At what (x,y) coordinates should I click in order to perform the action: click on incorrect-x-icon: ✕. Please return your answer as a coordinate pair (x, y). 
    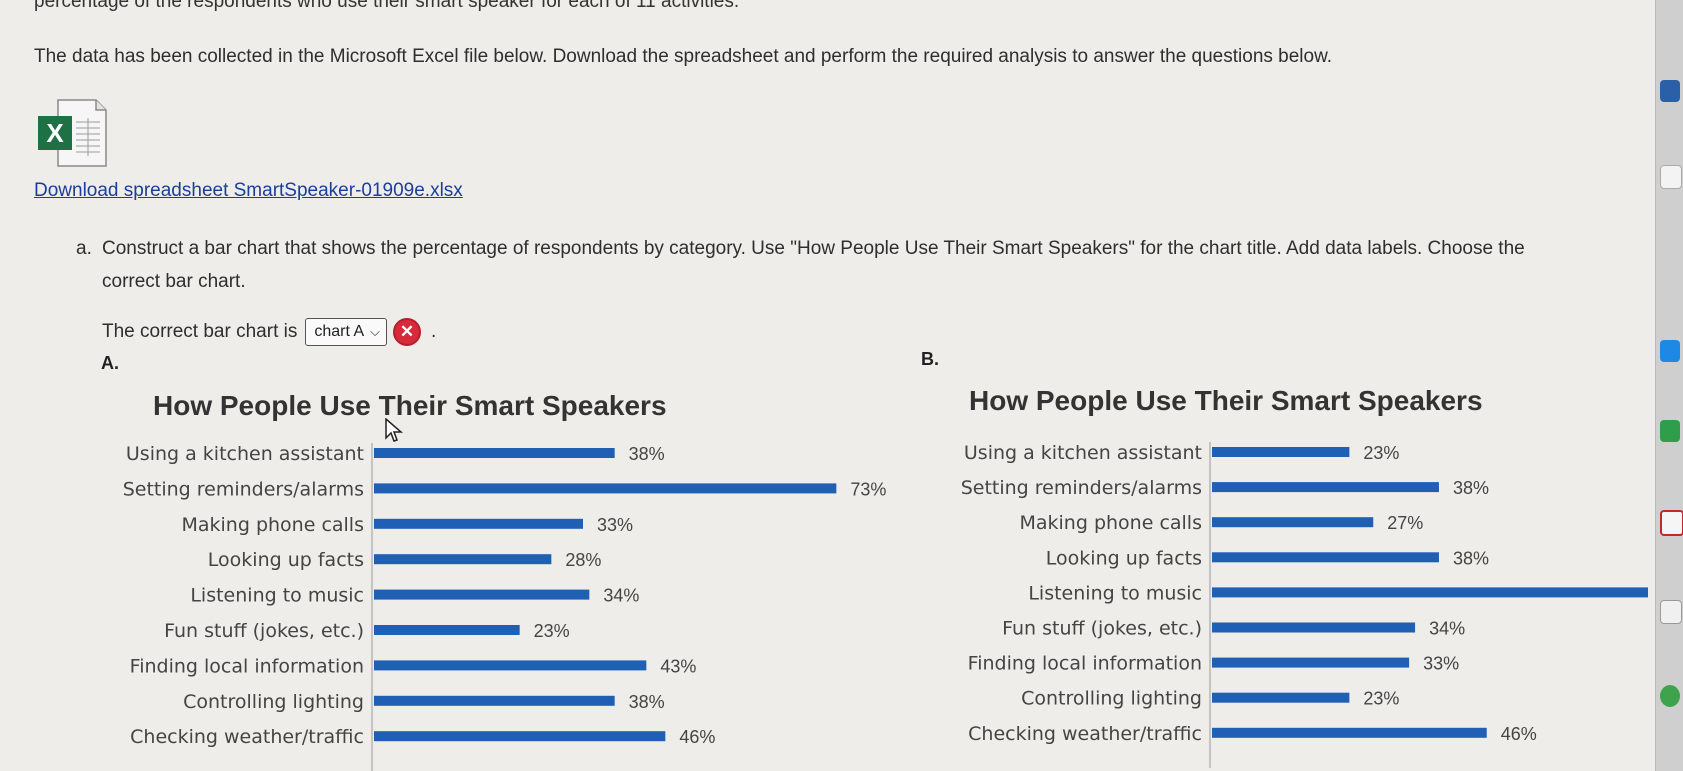
    Looking at the image, I should click on (407, 332).